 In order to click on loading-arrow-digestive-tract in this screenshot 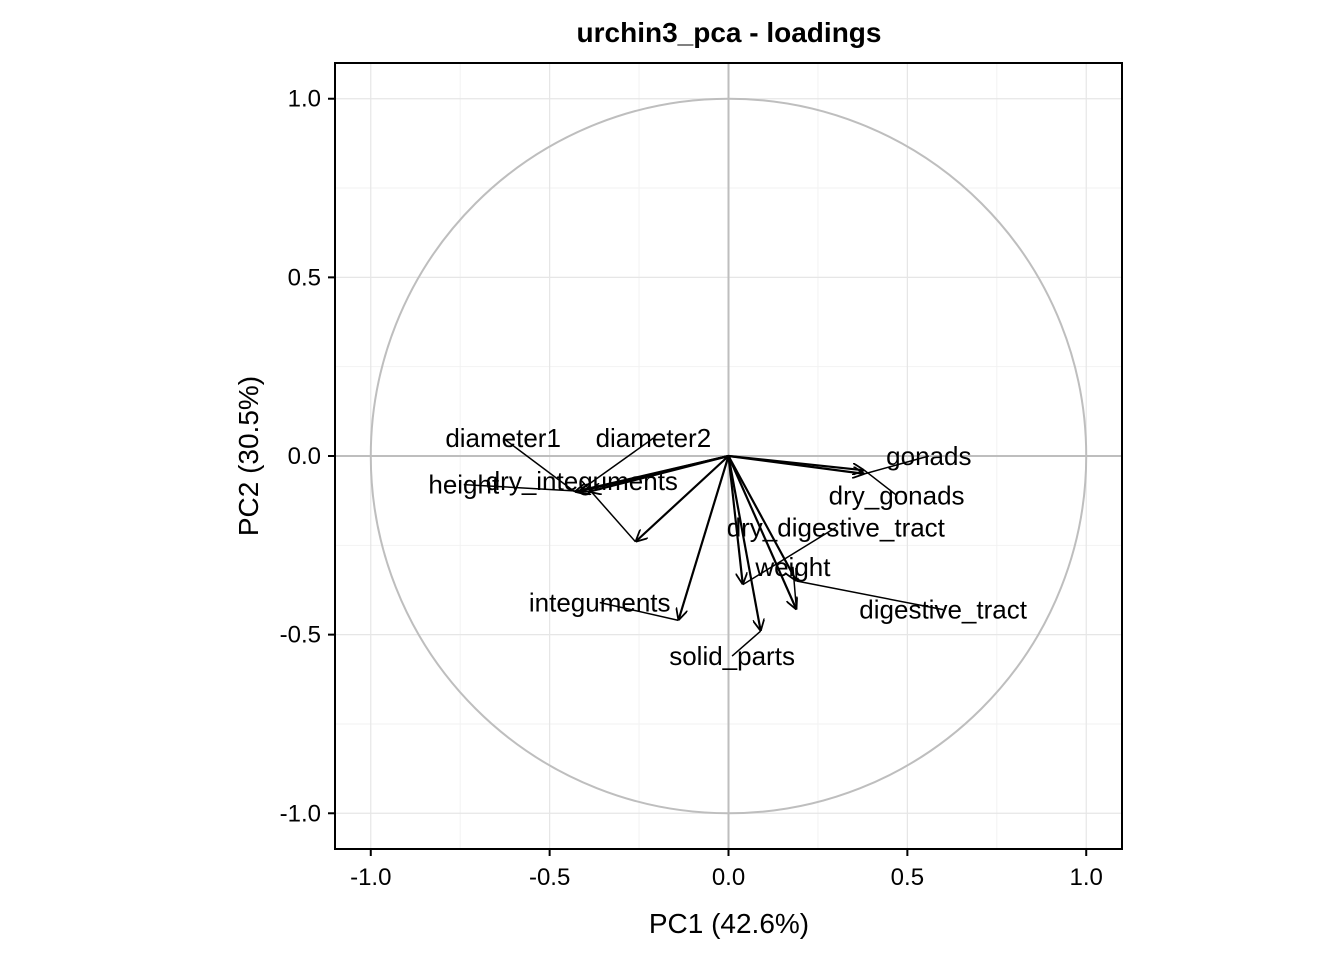, I will do `click(762, 518)`.